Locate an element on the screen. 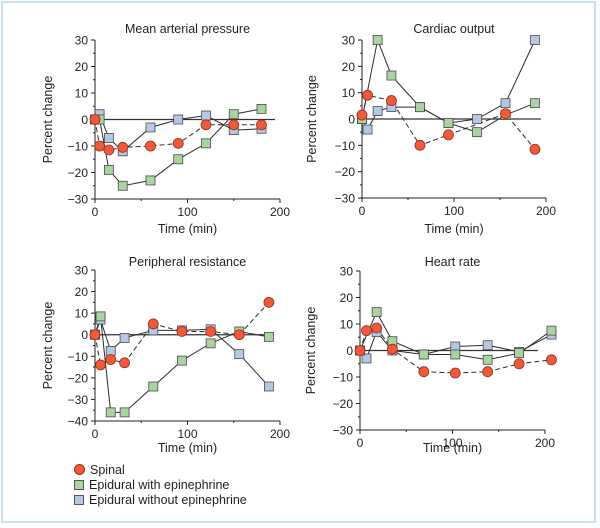  legend-item-epidural-without: Epidural without epinephrine is located at coordinates (160, 499).